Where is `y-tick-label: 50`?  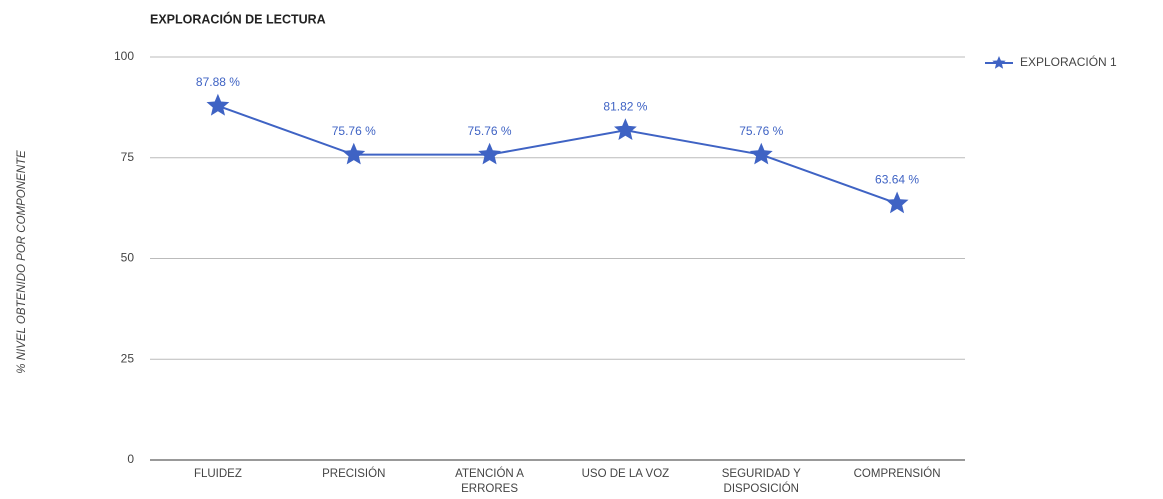 y-tick-label: 50 is located at coordinates (128, 258).